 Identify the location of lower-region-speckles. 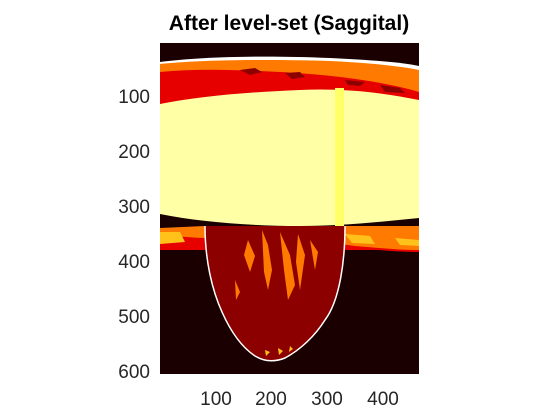
(279, 351).